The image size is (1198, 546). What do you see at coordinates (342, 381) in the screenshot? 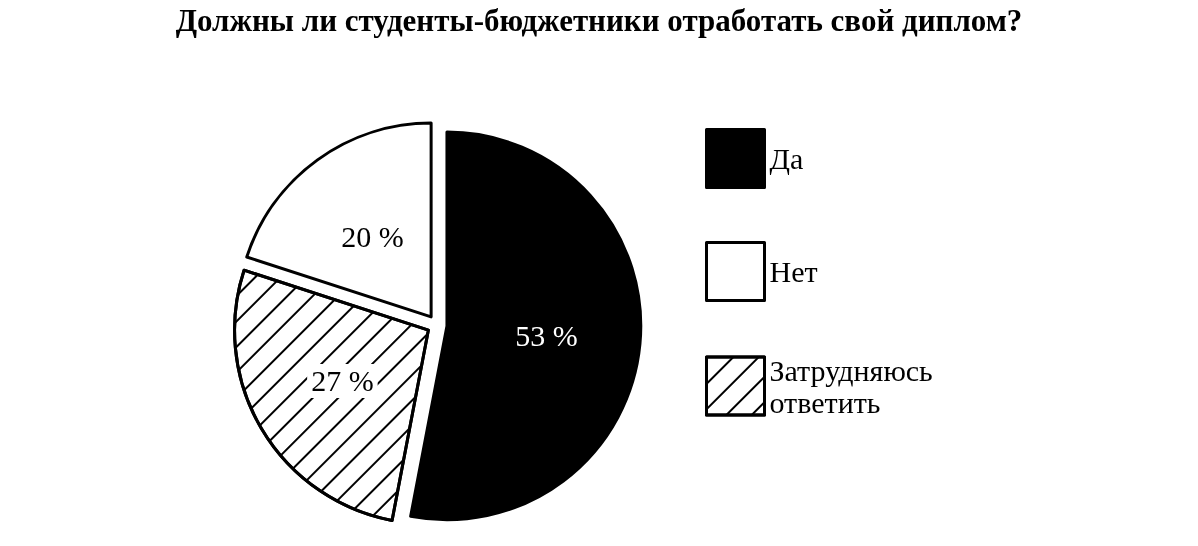
I see `data-label: 27 %` at bounding box center [342, 381].